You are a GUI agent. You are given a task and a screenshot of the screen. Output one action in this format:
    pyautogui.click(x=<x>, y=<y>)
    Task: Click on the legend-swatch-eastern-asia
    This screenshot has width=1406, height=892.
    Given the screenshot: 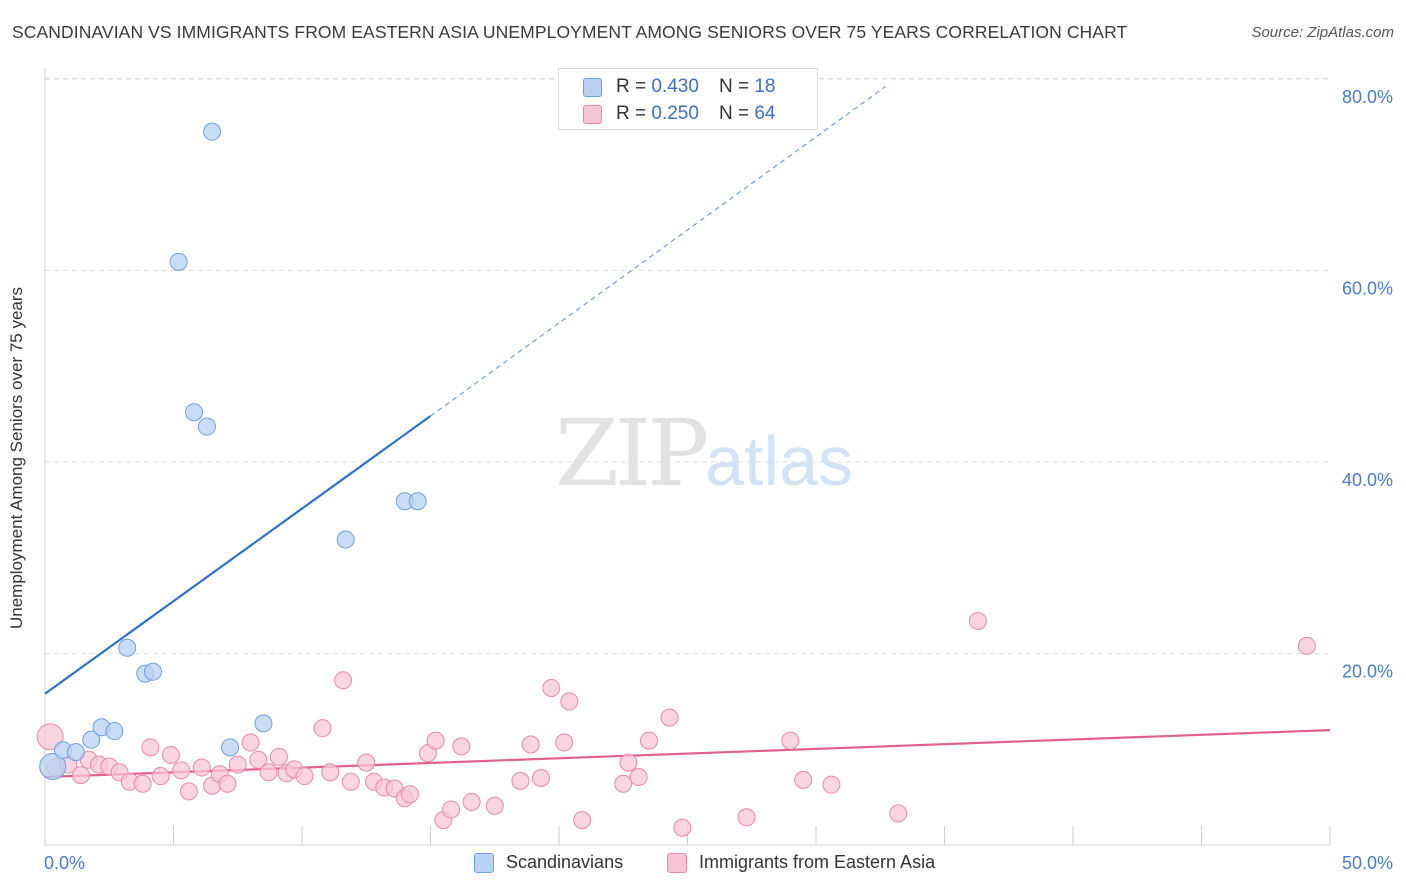 What is the action you would take?
    pyautogui.click(x=677, y=862)
    